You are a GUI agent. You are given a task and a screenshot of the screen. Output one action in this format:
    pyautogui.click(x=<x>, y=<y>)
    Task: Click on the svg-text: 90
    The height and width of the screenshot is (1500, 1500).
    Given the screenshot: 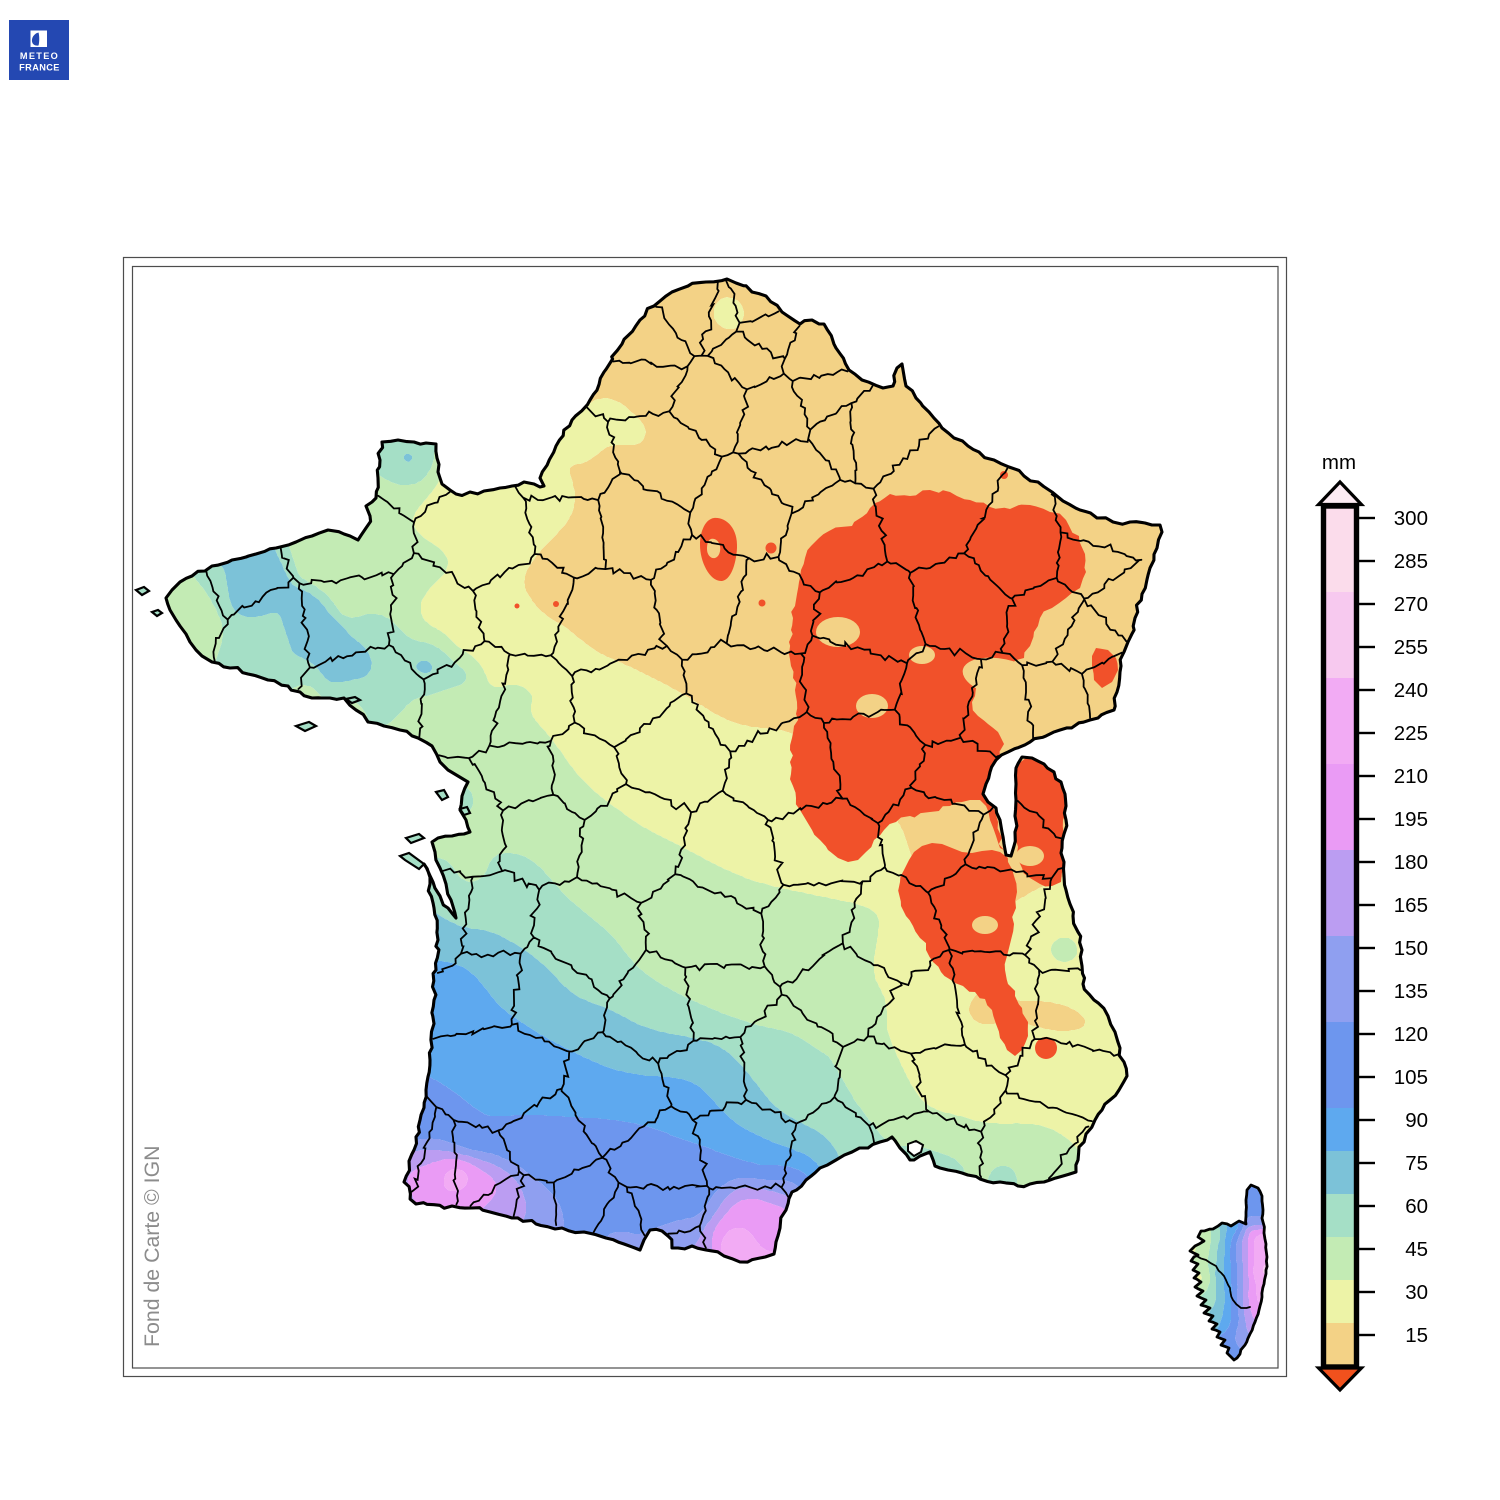 What is the action you would take?
    pyautogui.click(x=1416, y=1120)
    